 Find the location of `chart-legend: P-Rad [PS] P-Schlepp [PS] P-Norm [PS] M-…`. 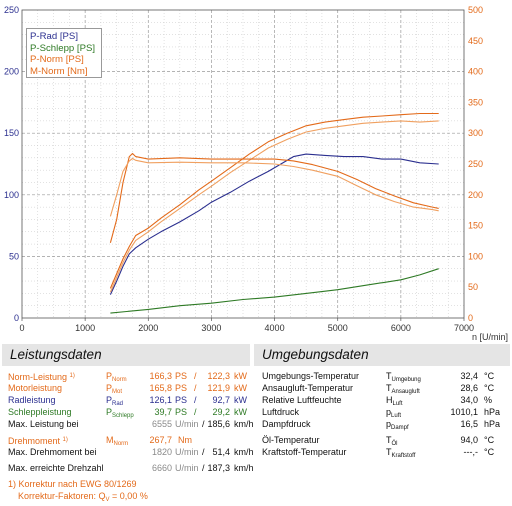

chart-legend: P-Rad [PS] P-Schlepp [PS] P-Norm [PS] M-… is located at coordinates (64, 53).